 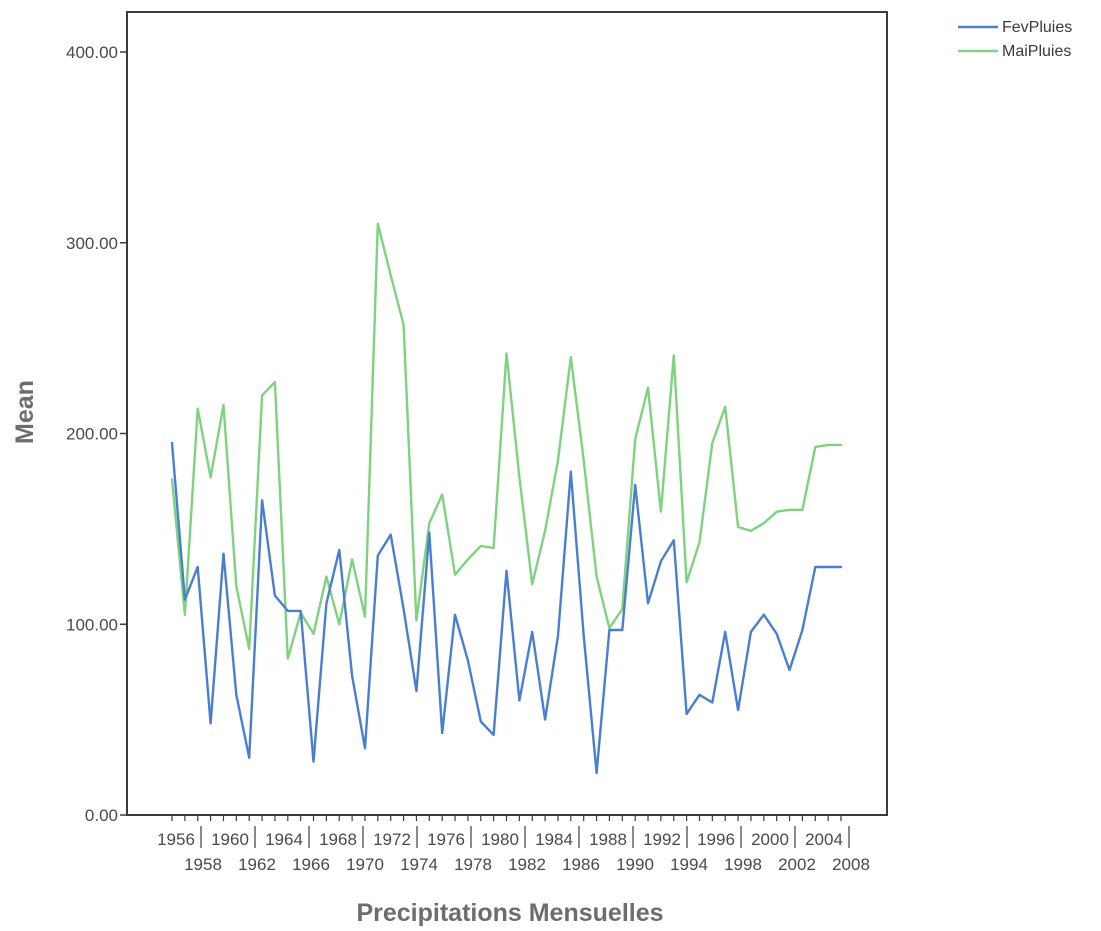 I want to click on x-tick-label: 1990, so click(x=635, y=864).